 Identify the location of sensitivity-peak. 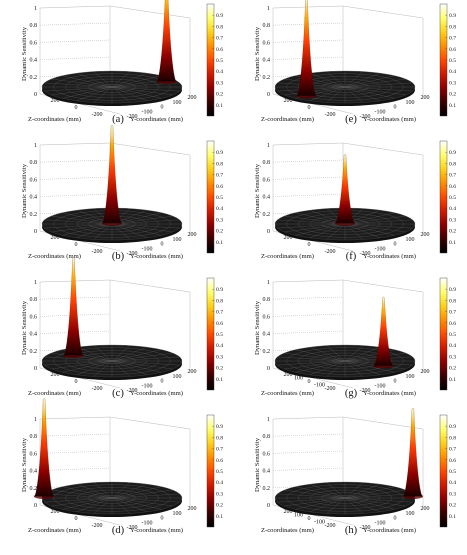
(112, 174).